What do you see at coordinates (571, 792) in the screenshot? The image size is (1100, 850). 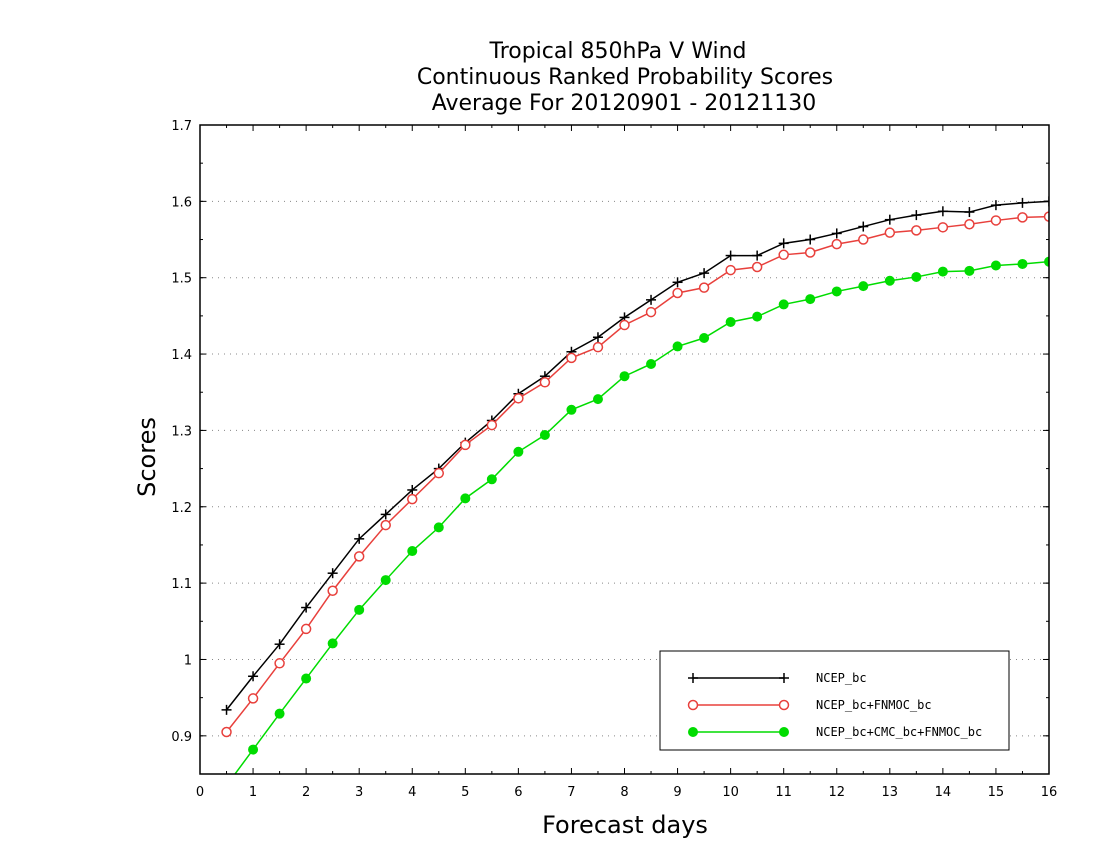 I see `x-tick-label: 7` at bounding box center [571, 792].